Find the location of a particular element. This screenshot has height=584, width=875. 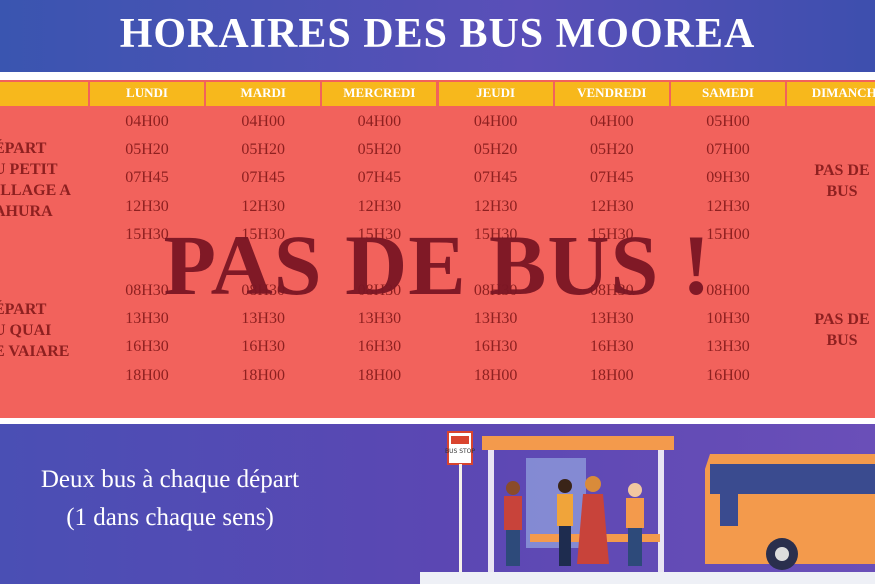

departure-label: ILLAGE A is located at coordinates (35, 190).